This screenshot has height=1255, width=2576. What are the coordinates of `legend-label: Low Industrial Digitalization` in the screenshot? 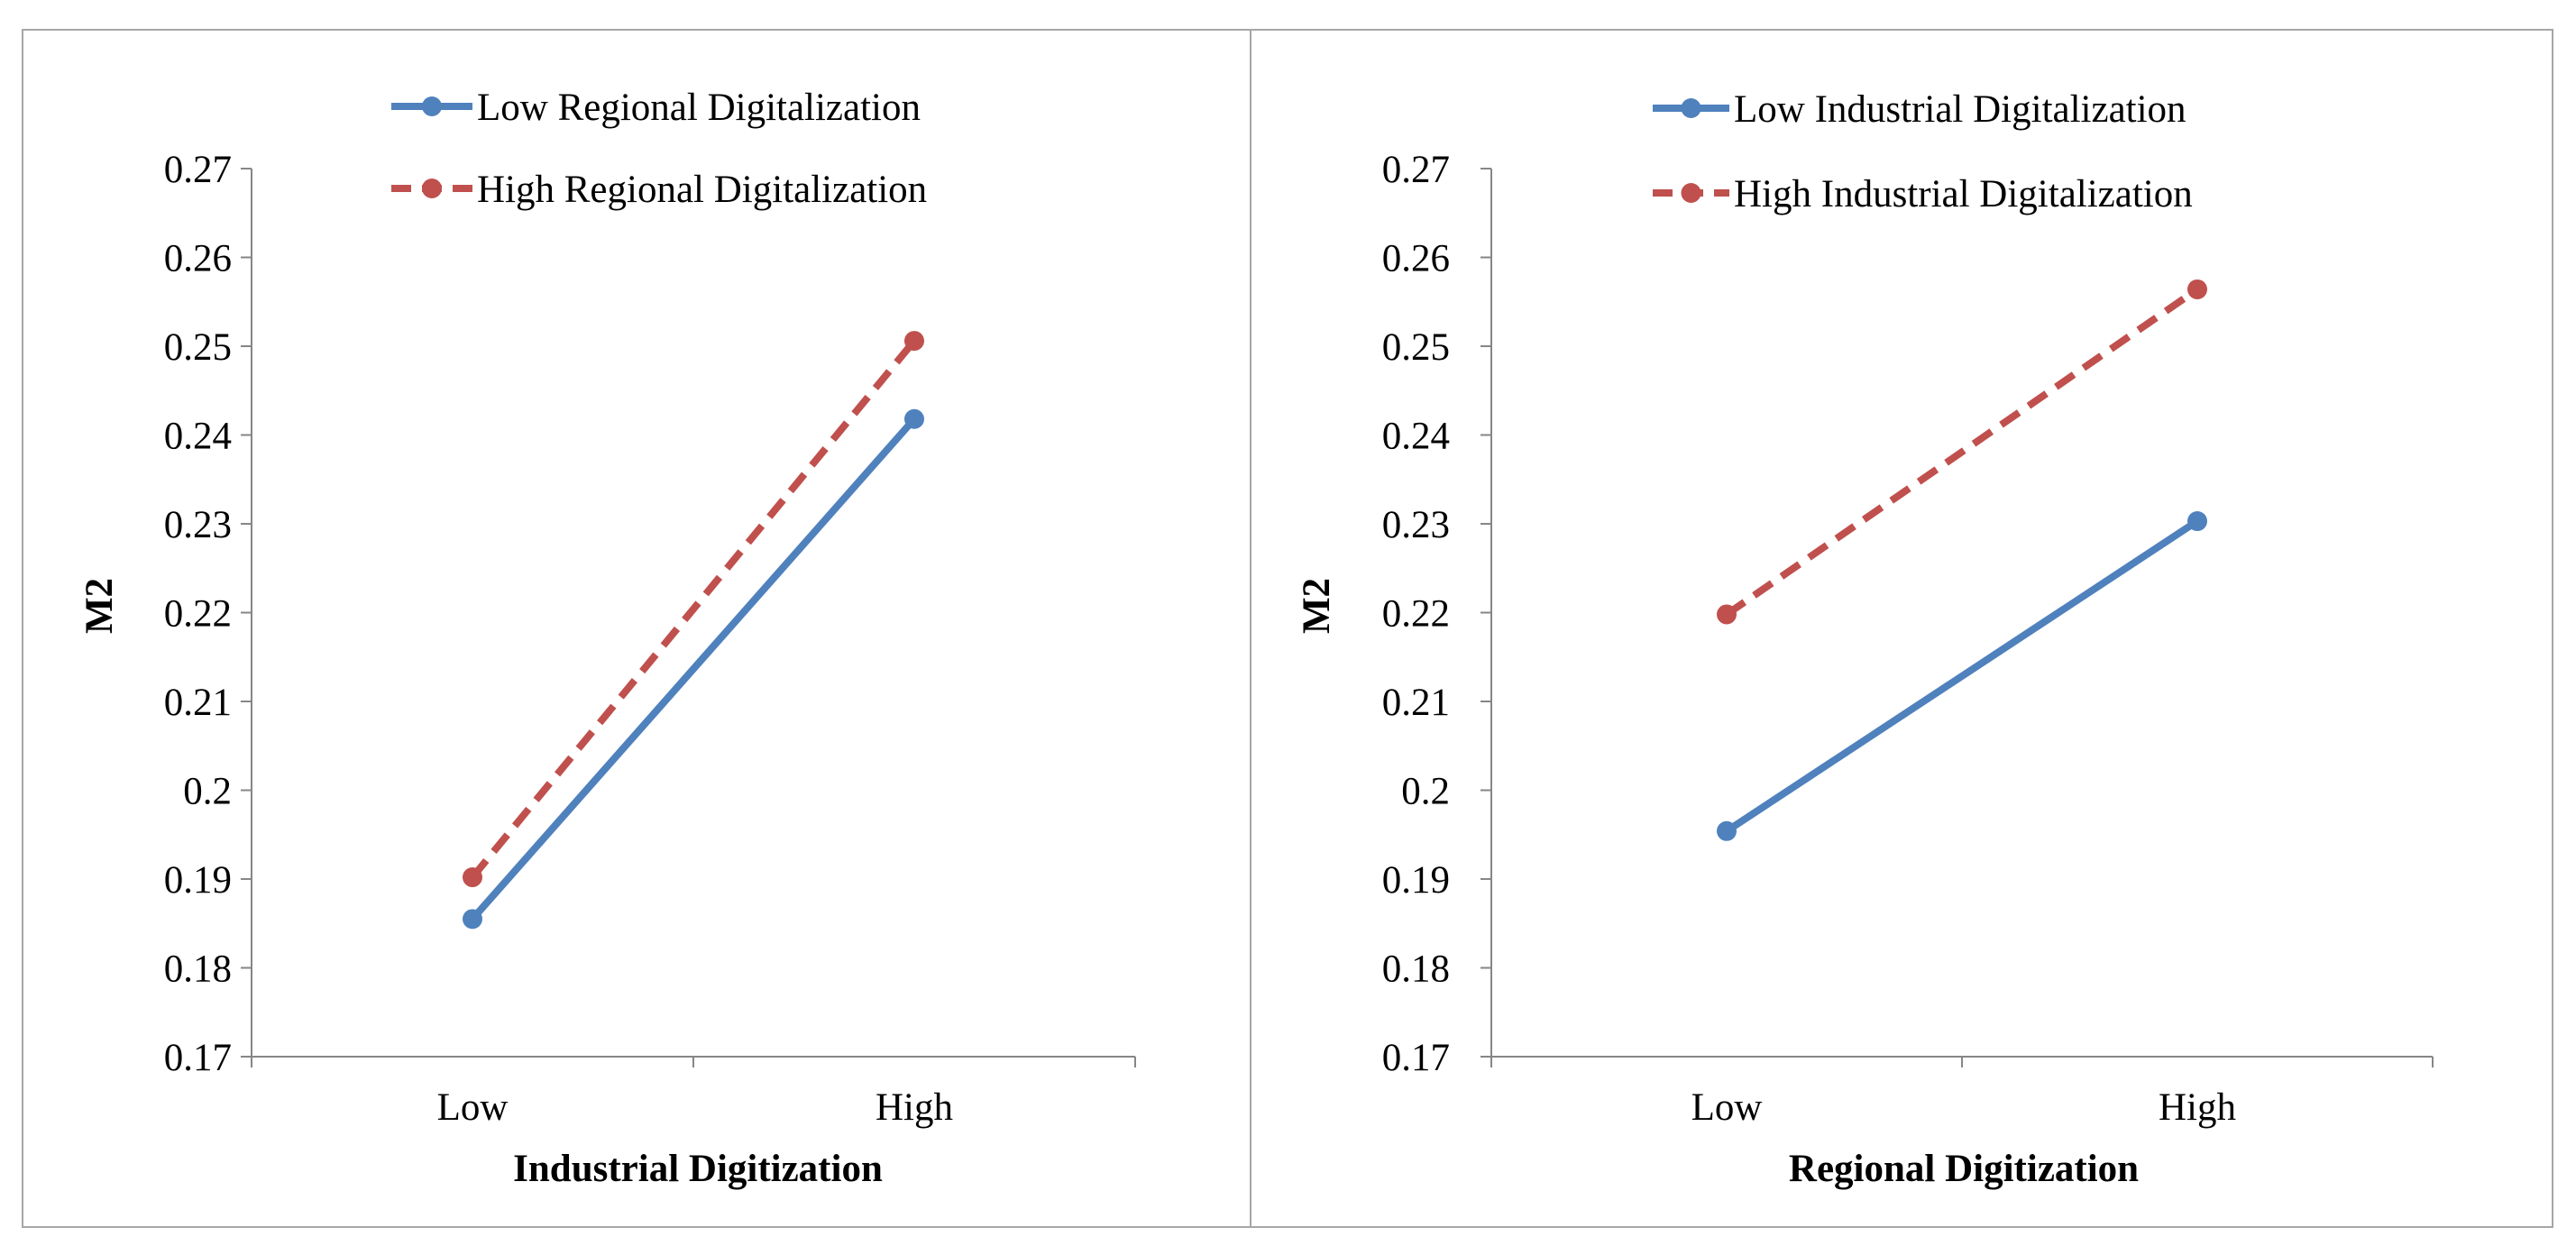 It's located at (1960, 109).